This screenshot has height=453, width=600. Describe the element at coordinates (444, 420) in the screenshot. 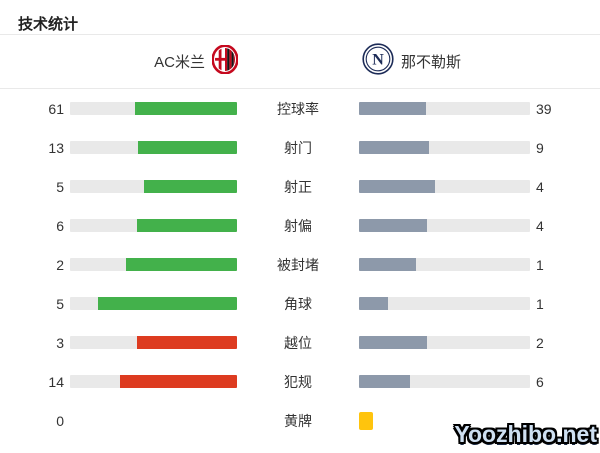

I see `away-card-slot` at that location.